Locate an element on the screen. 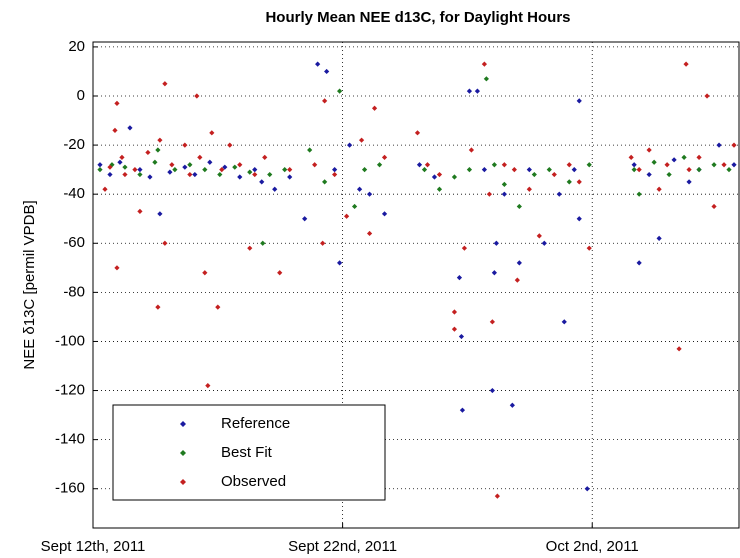  y-tick-label: -100 is located at coordinates (70, 340).